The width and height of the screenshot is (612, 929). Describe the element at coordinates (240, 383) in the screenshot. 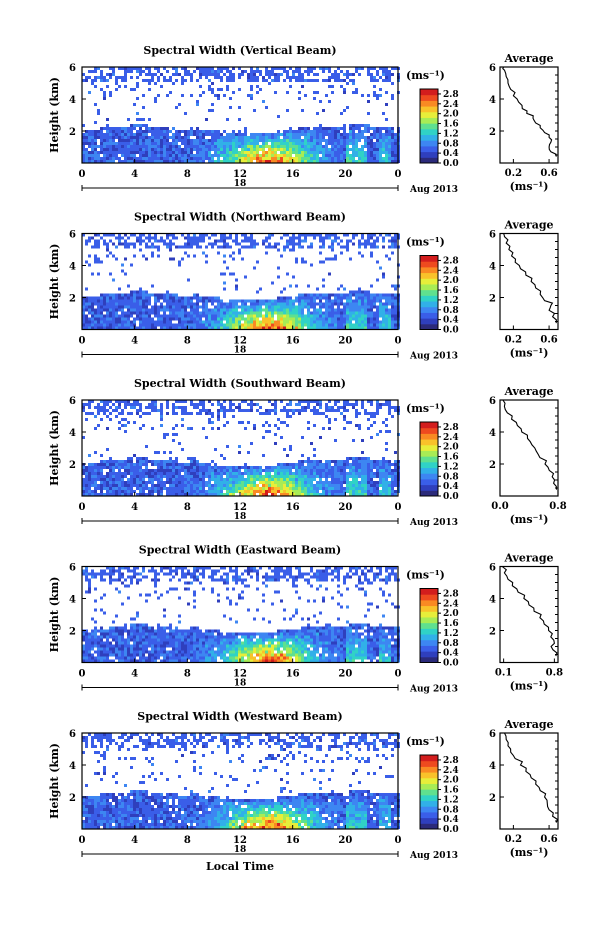

I see `panel-title: Spectral Width (Southward Beam)` at that location.